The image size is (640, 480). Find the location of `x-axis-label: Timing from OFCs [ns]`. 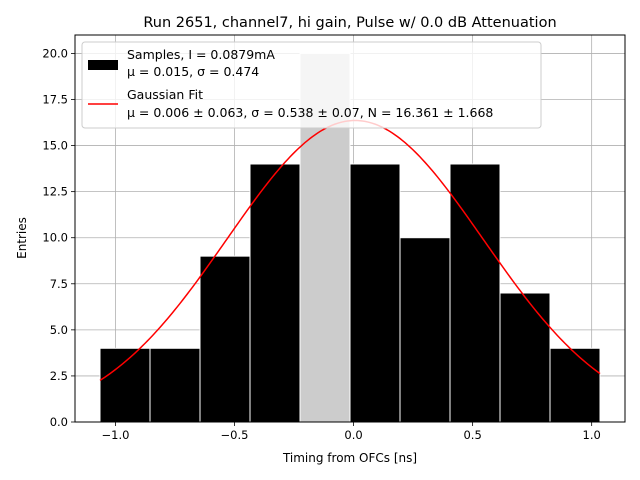

x-axis-label: Timing from OFCs [ns] is located at coordinates (349, 458).